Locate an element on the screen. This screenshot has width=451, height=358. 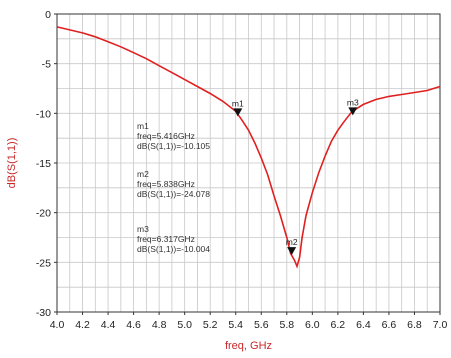
annotation-m3-line: dB(S(1,1))=-10.004 is located at coordinates (173, 249).